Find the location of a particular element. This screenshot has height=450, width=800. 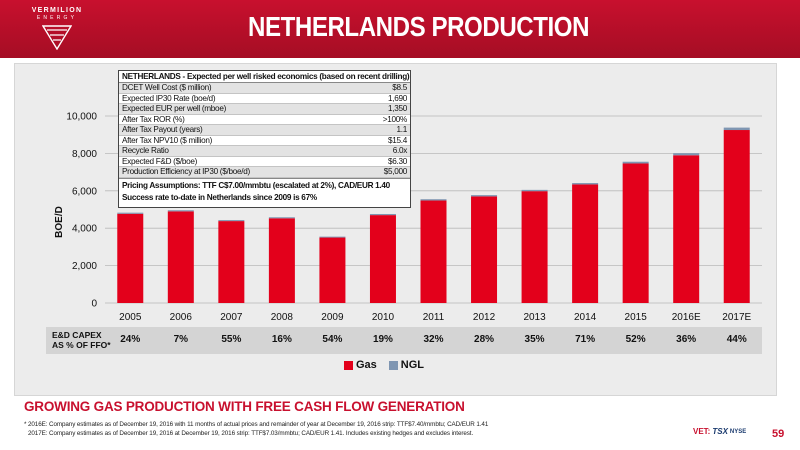

economics-row-value: $15.4 is located at coordinates (397, 140).